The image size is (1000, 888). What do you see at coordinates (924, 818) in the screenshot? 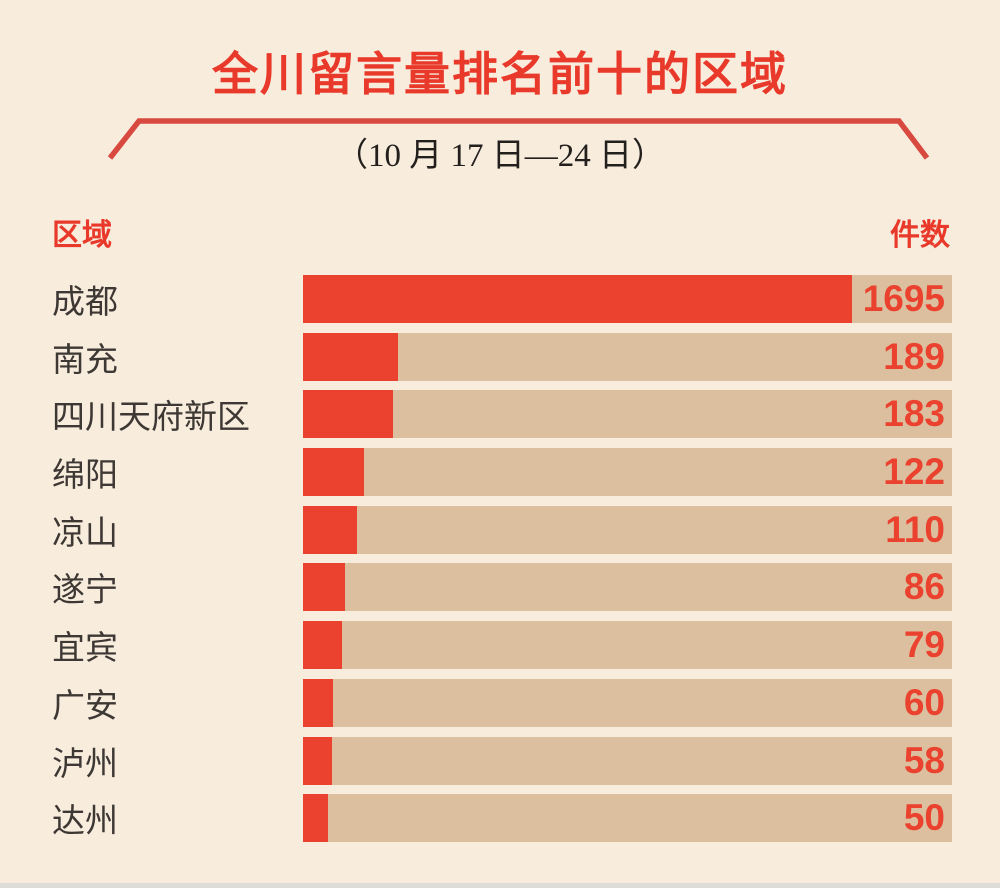
I see `count-value: 50` at bounding box center [924, 818].